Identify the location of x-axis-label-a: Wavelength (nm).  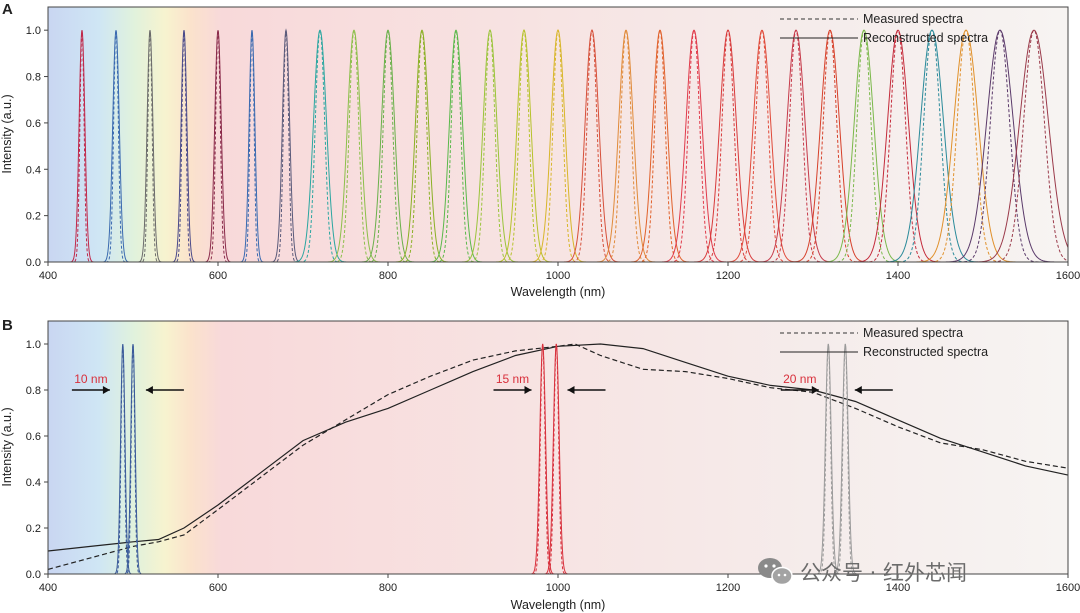
(558, 292).